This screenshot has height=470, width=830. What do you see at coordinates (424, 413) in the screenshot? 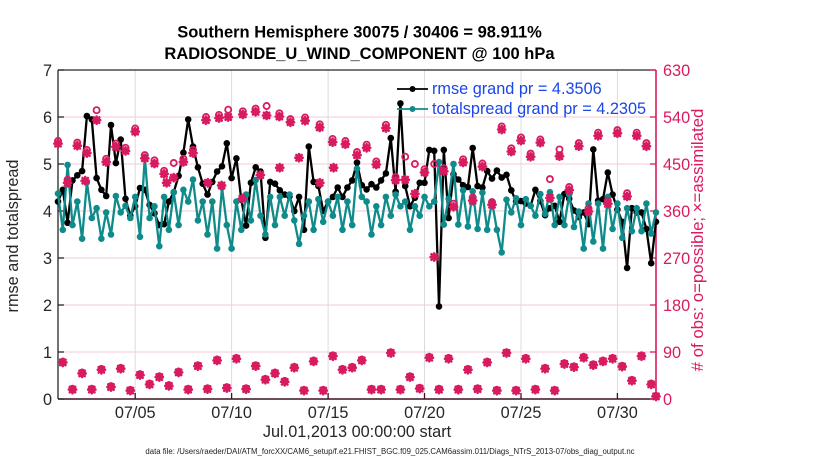
I see `svg-text: 07/20` at bounding box center [424, 413].